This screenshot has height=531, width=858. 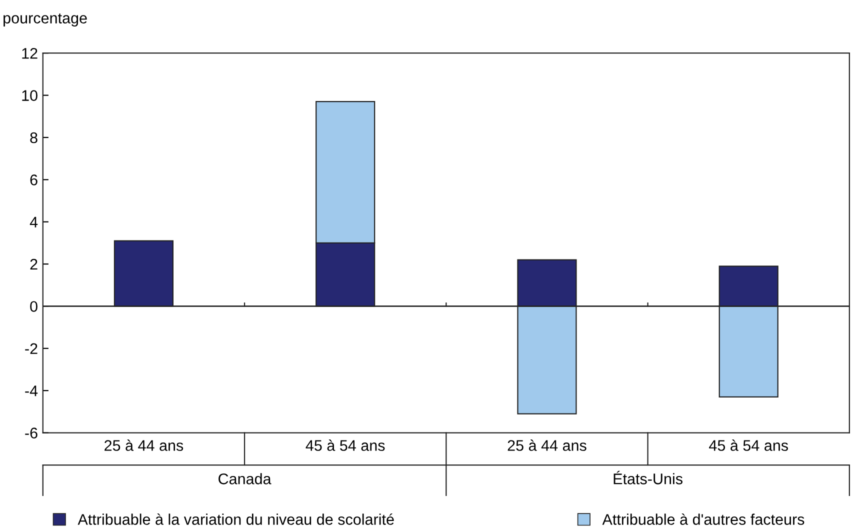 What do you see at coordinates (34, 306) in the screenshot?
I see `y-tick-label: 0` at bounding box center [34, 306].